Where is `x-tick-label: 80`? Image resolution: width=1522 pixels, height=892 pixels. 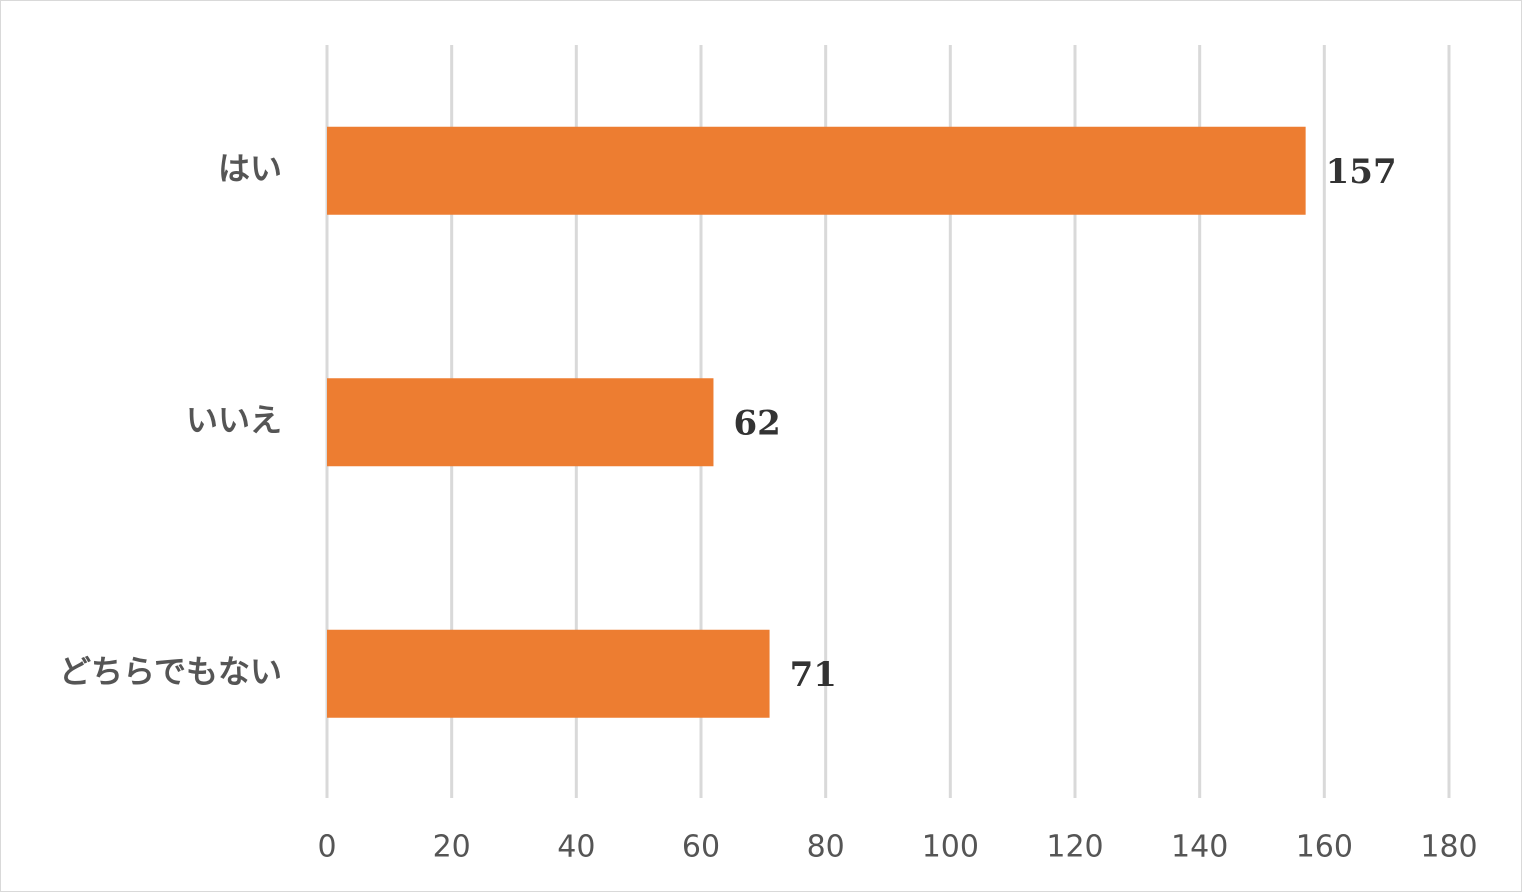
x-tick-label: 80 is located at coordinates (826, 847).